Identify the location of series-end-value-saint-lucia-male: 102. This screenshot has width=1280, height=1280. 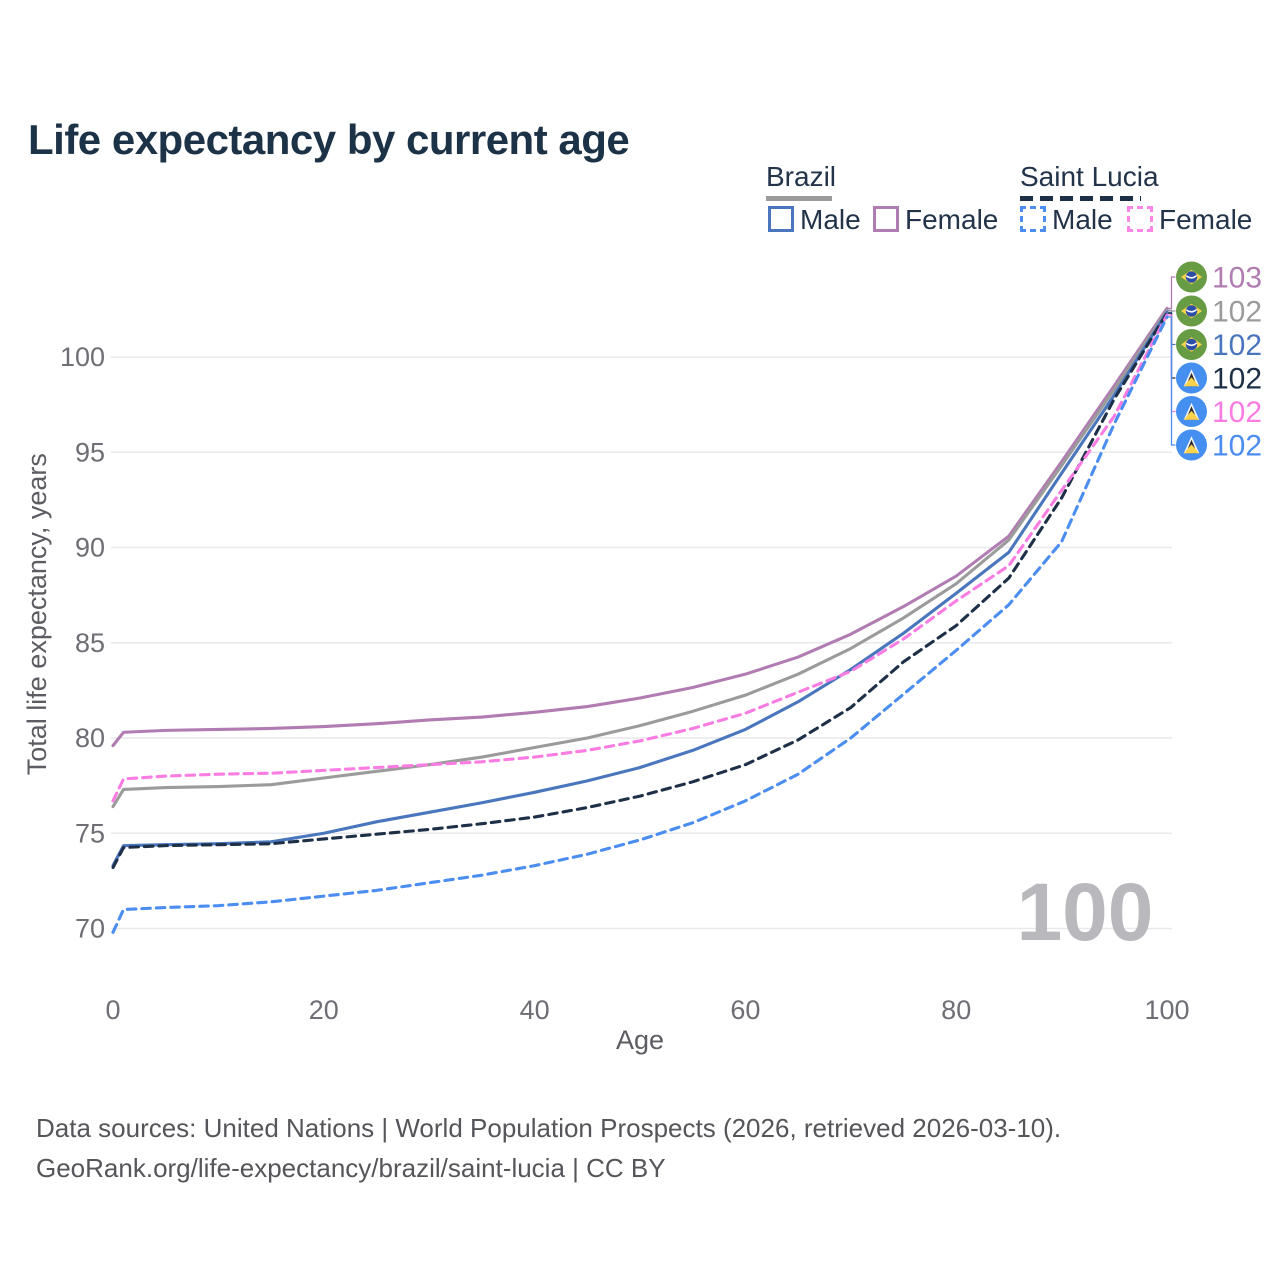
(1237, 446).